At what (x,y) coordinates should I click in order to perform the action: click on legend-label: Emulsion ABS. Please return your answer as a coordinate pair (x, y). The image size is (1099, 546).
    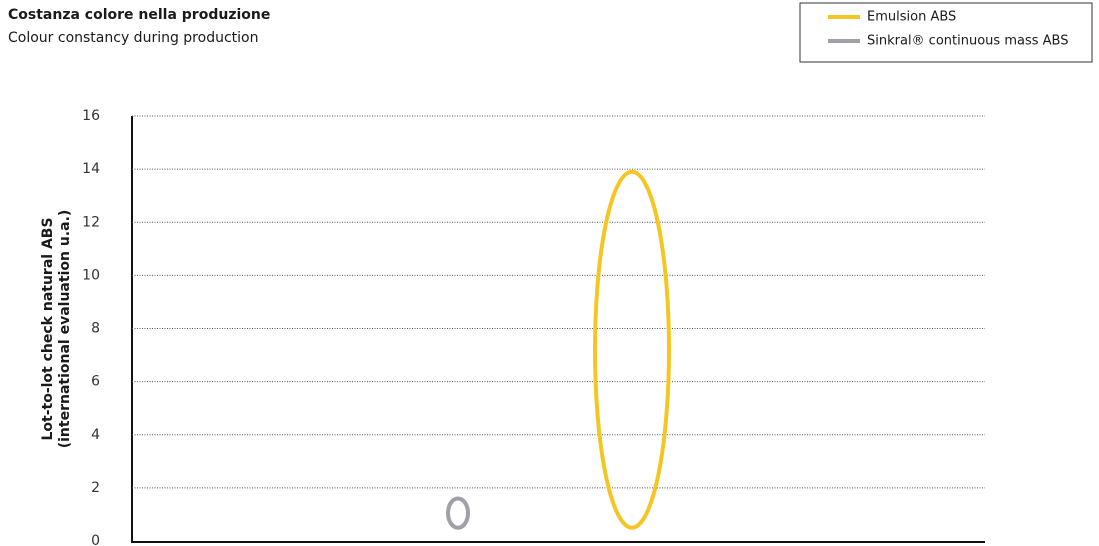
    Looking at the image, I should click on (911, 17).